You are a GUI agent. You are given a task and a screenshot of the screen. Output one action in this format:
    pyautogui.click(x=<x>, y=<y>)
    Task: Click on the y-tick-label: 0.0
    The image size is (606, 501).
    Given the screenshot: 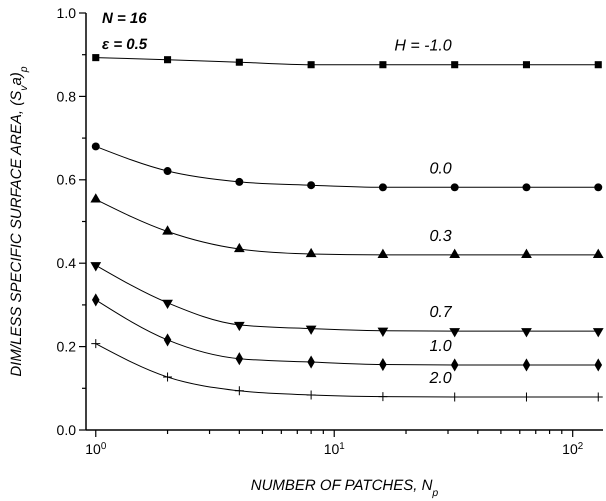 What is the action you would take?
    pyautogui.click(x=66, y=430)
    